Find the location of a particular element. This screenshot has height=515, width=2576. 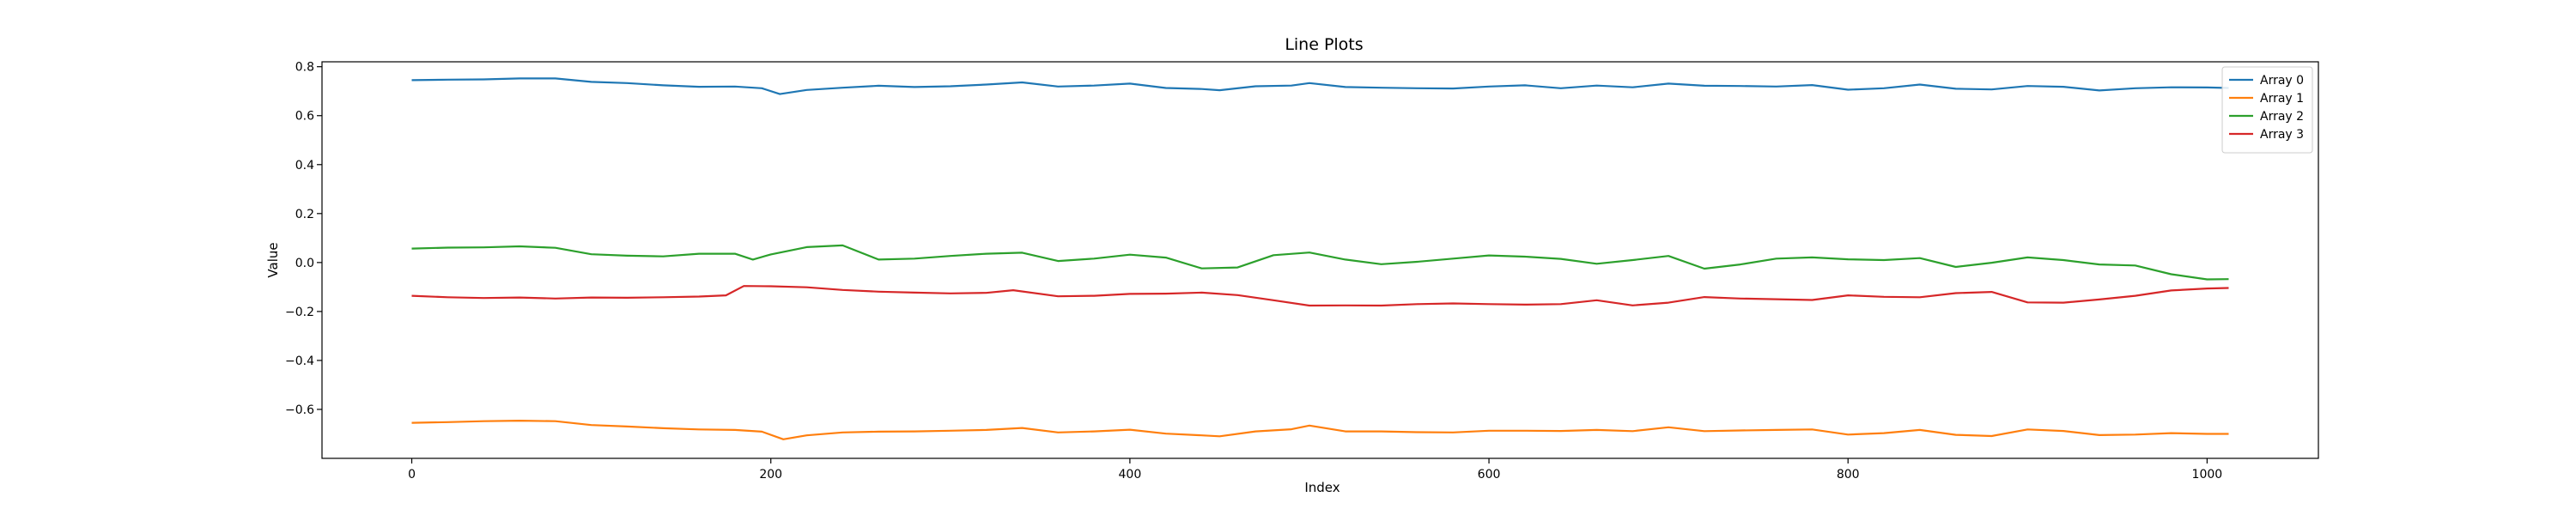

x-tick-label: 600 is located at coordinates (1489, 475).